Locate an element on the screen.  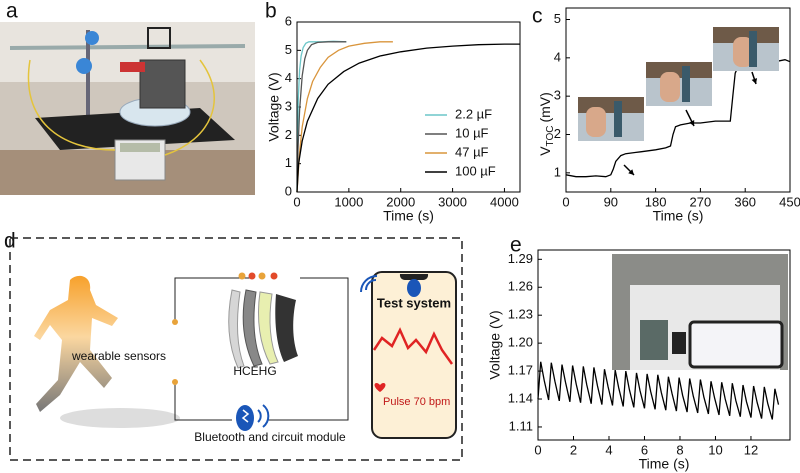
legend-label: 2.2 µF is located at coordinates (473, 113).